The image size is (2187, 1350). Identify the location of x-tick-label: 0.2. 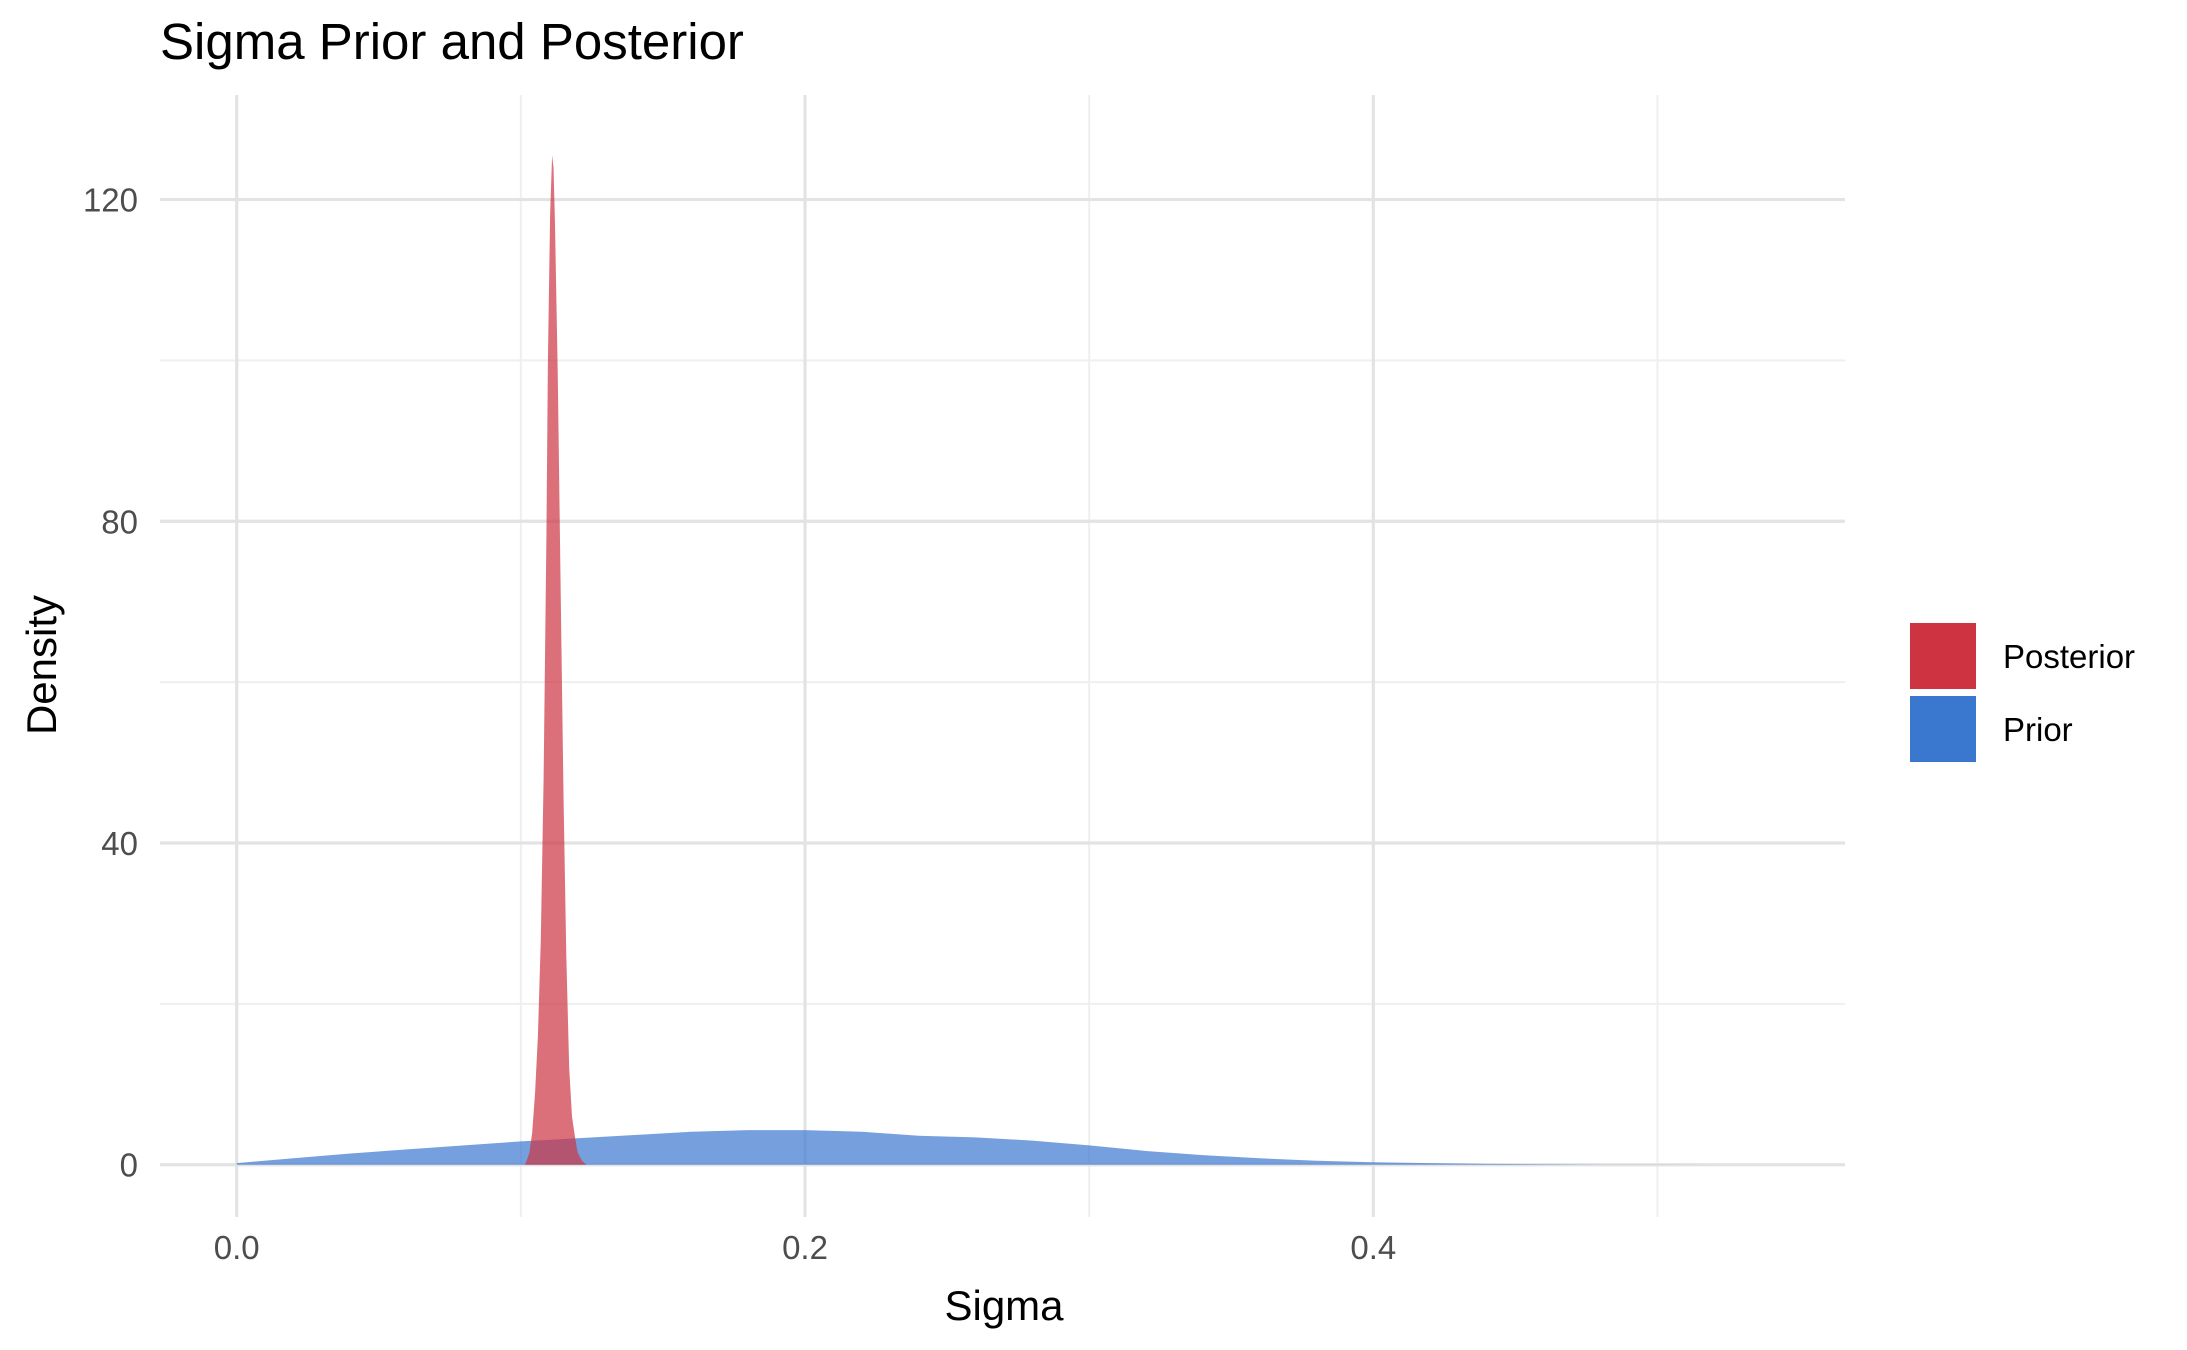
(805, 1247).